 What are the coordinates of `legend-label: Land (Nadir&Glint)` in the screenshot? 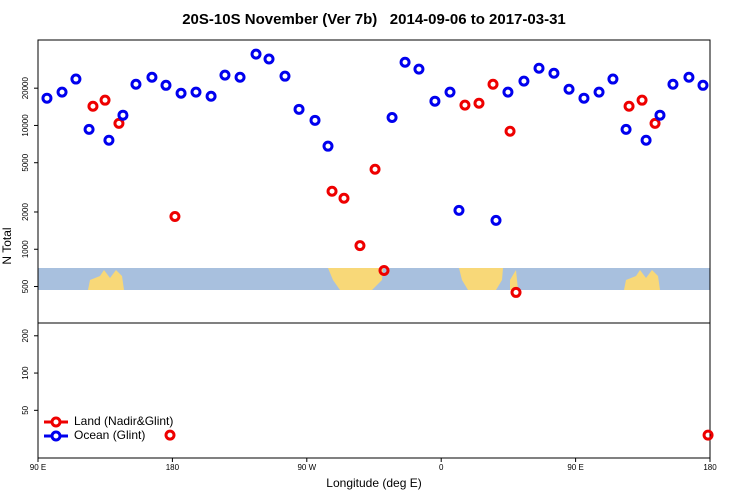 It's located at (123, 421).